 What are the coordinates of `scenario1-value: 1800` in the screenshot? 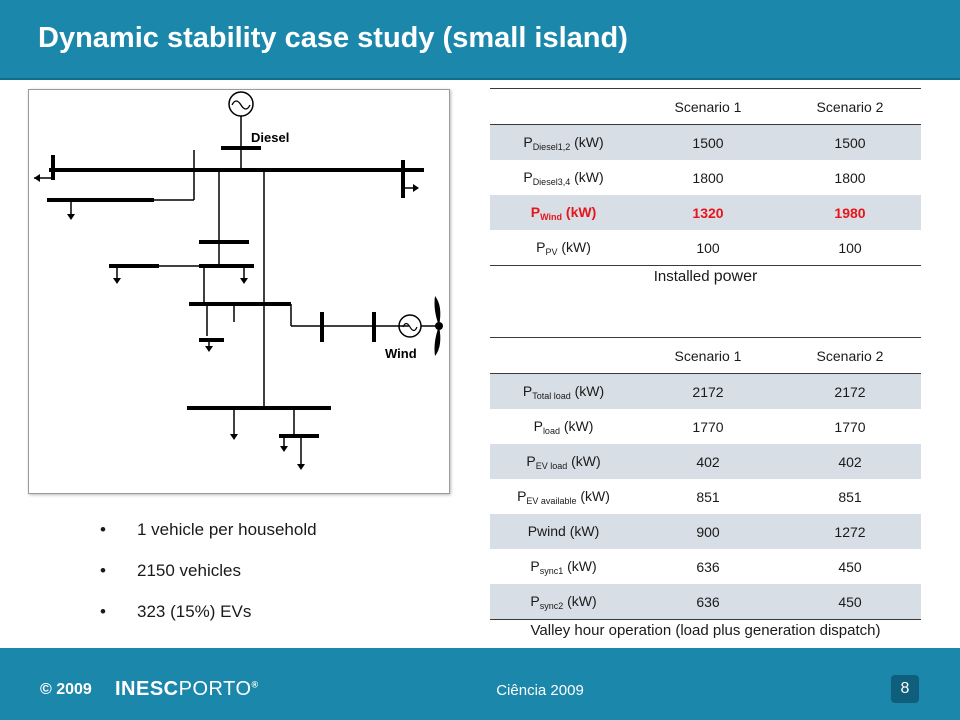 It's located at (708, 177).